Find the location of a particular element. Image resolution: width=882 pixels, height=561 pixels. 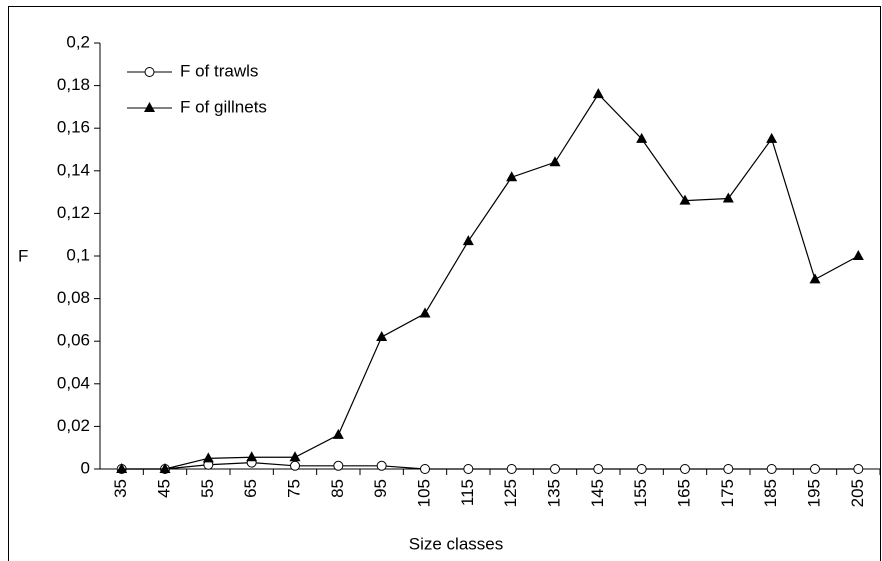

x-tick-label: 45 is located at coordinates (163, 488).